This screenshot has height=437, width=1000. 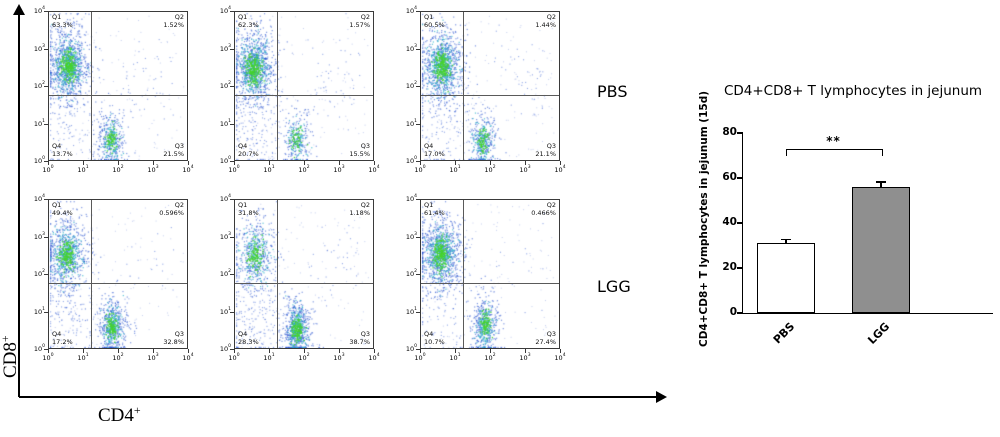 I want to click on y-axis-title-sup: +, so click(x=6, y=338).